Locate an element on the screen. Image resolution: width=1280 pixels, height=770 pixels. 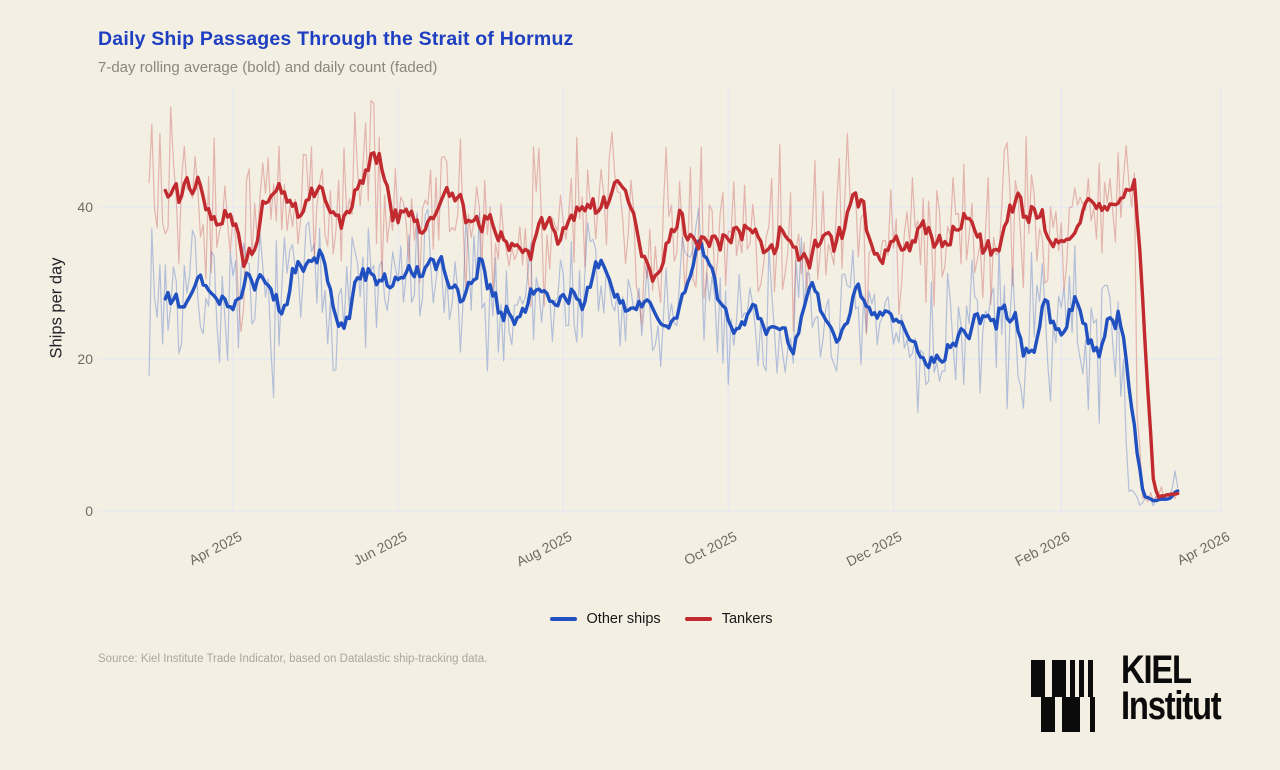
logo-line1: KIEL is located at coordinates (1156, 670).